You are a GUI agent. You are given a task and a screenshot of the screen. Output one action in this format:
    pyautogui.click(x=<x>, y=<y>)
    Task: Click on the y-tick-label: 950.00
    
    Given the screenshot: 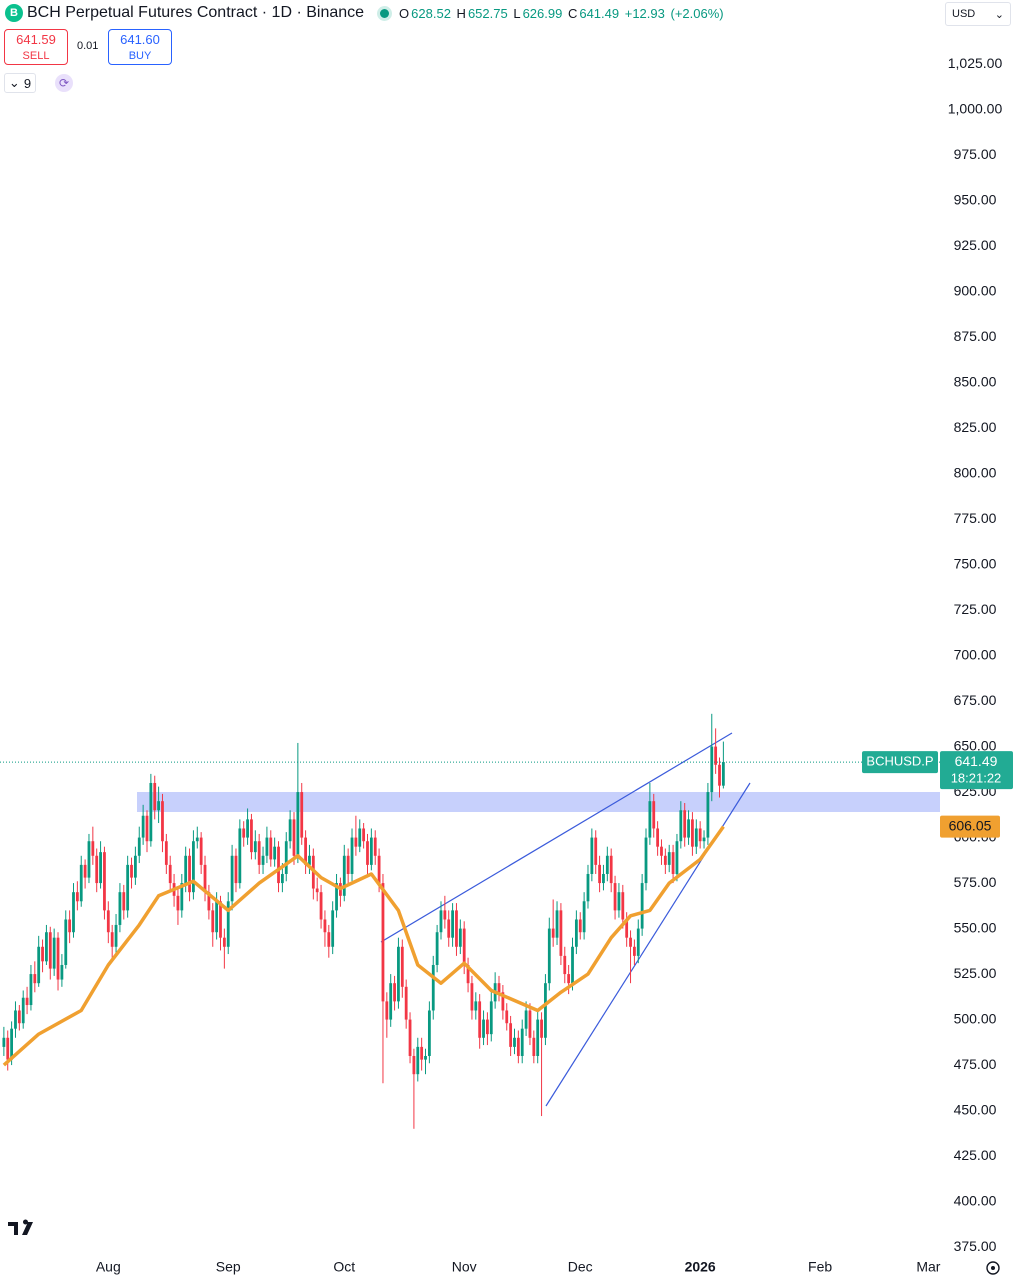 What is the action you would take?
    pyautogui.click(x=975, y=199)
    